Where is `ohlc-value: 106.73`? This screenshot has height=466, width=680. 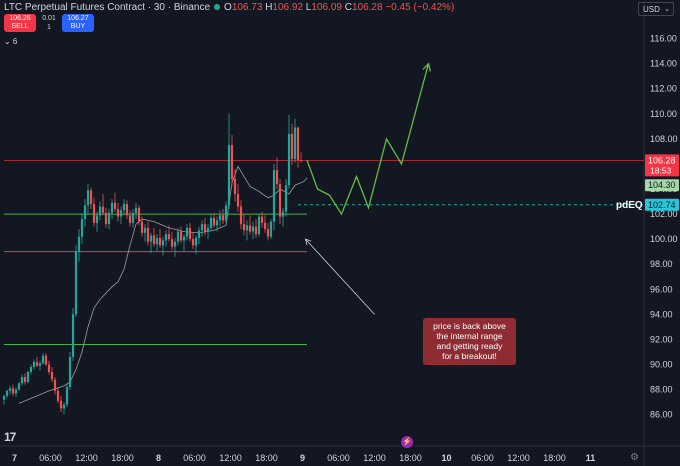 ohlc-value: 106.73 is located at coordinates (248, 7).